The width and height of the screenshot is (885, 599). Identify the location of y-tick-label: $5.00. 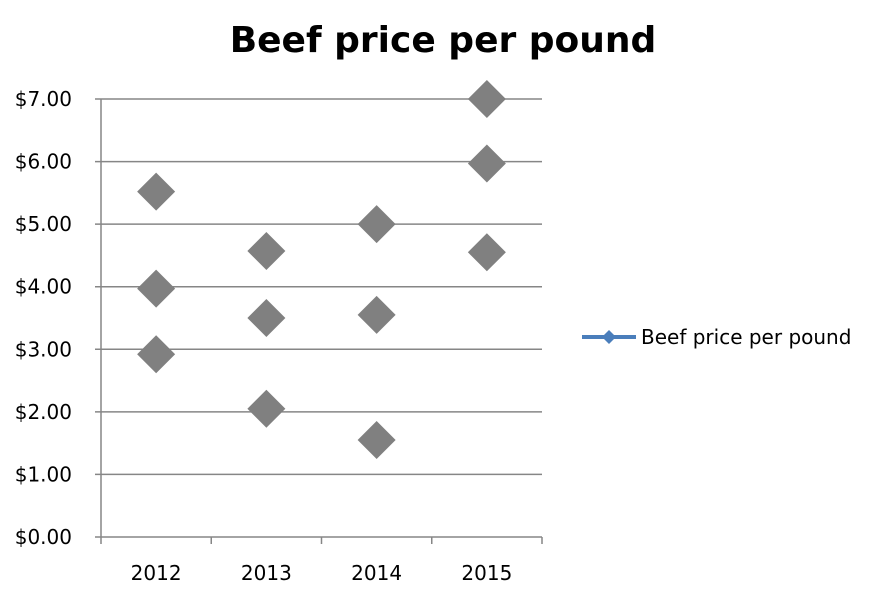
(43, 224).